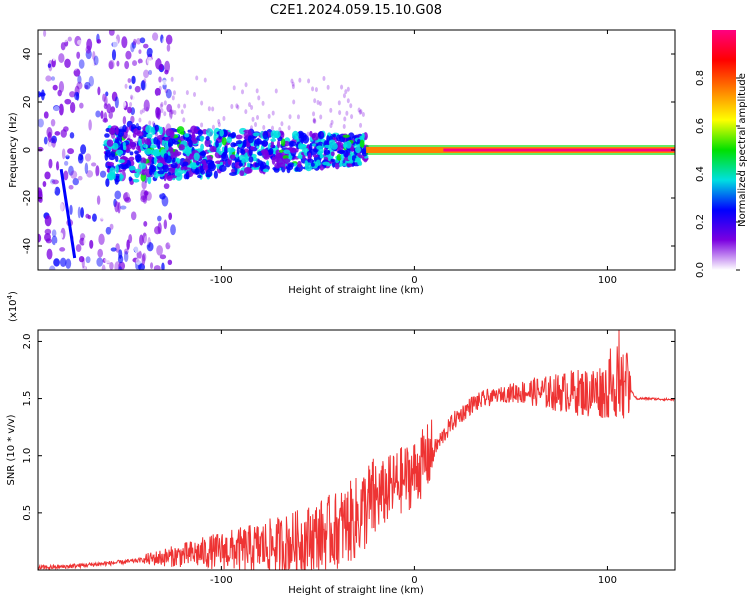 This screenshot has width=750, height=600. What do you see at coordinates (700, 78) in the screenshot?
I see `colorbar-tick-label: 0.8` at bounding box center [700, 78].